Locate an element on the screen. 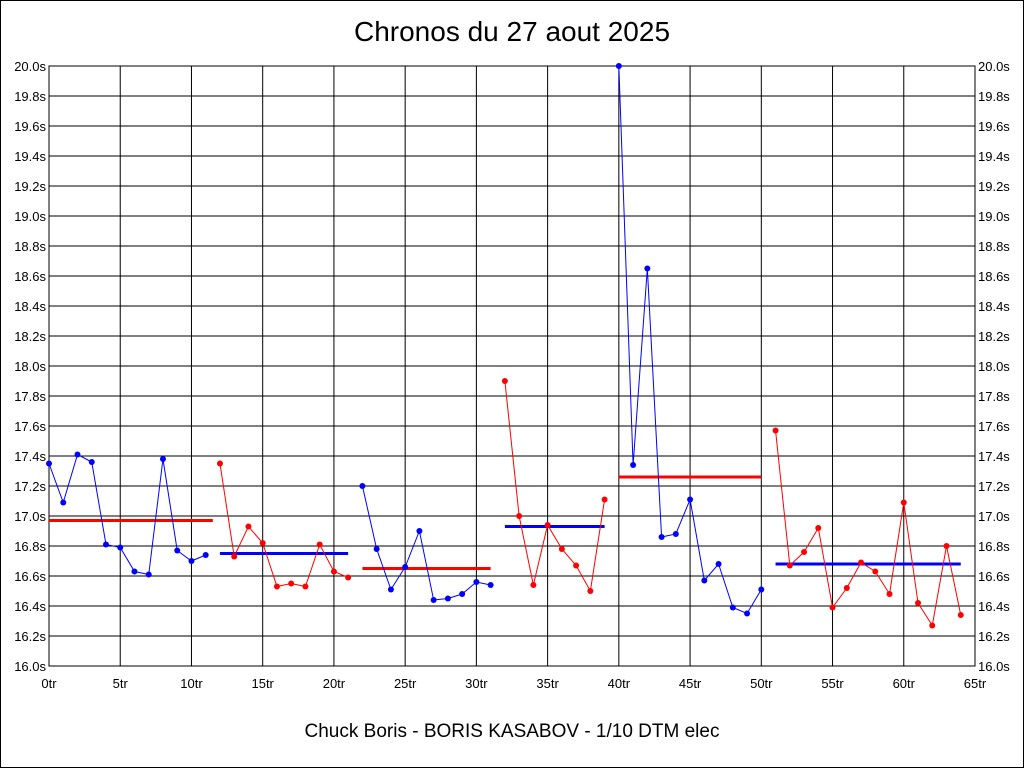  y-tick-label-right: 17.4s is located at coordinates (994, 456).